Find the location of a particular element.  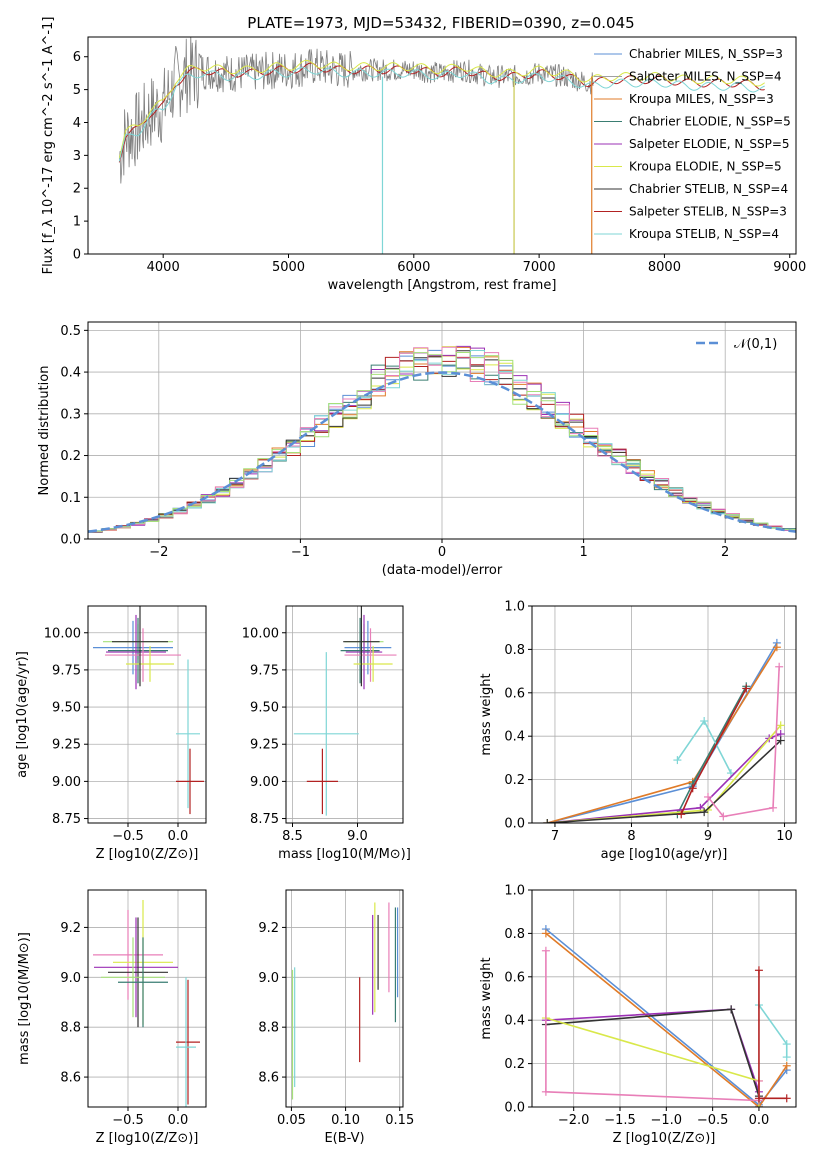

x-axis-label: E(B-V) is located at coordinates (344, 1138).